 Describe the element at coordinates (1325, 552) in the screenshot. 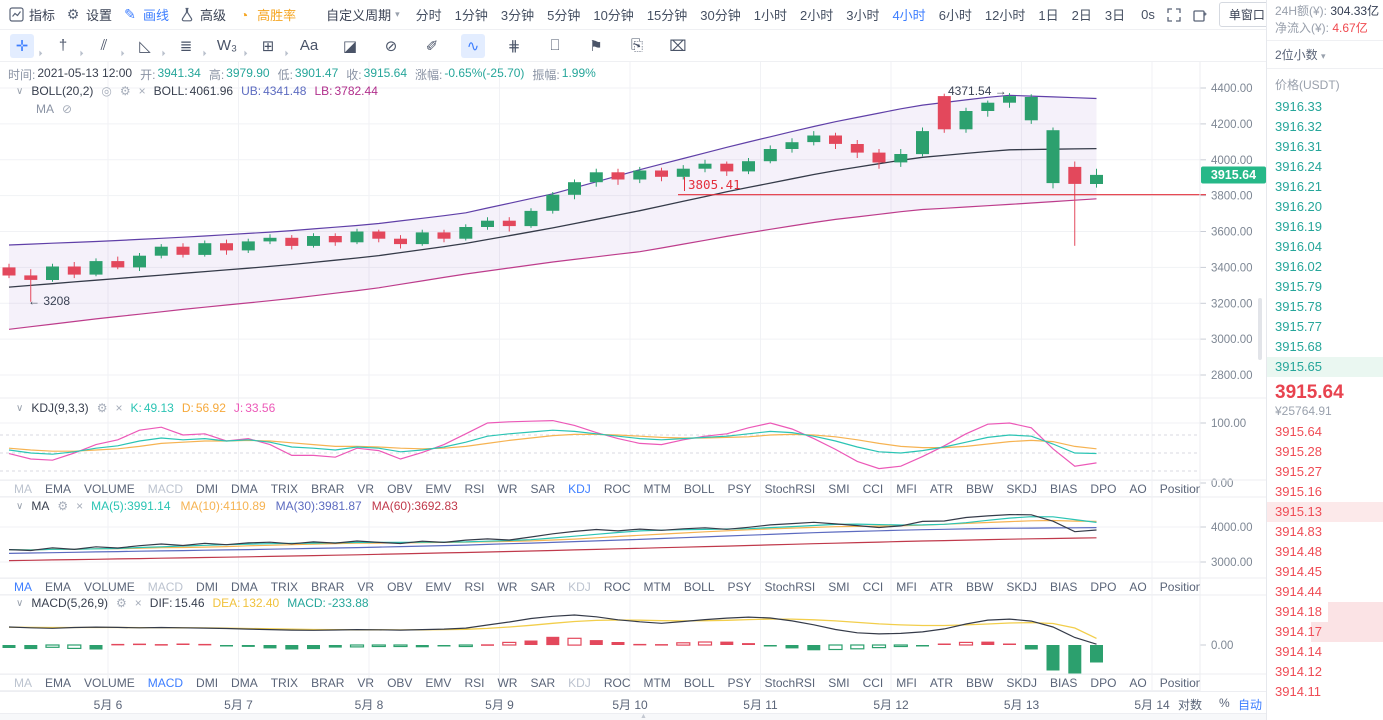

I see `bid-price-row: 3914.48` at that location.